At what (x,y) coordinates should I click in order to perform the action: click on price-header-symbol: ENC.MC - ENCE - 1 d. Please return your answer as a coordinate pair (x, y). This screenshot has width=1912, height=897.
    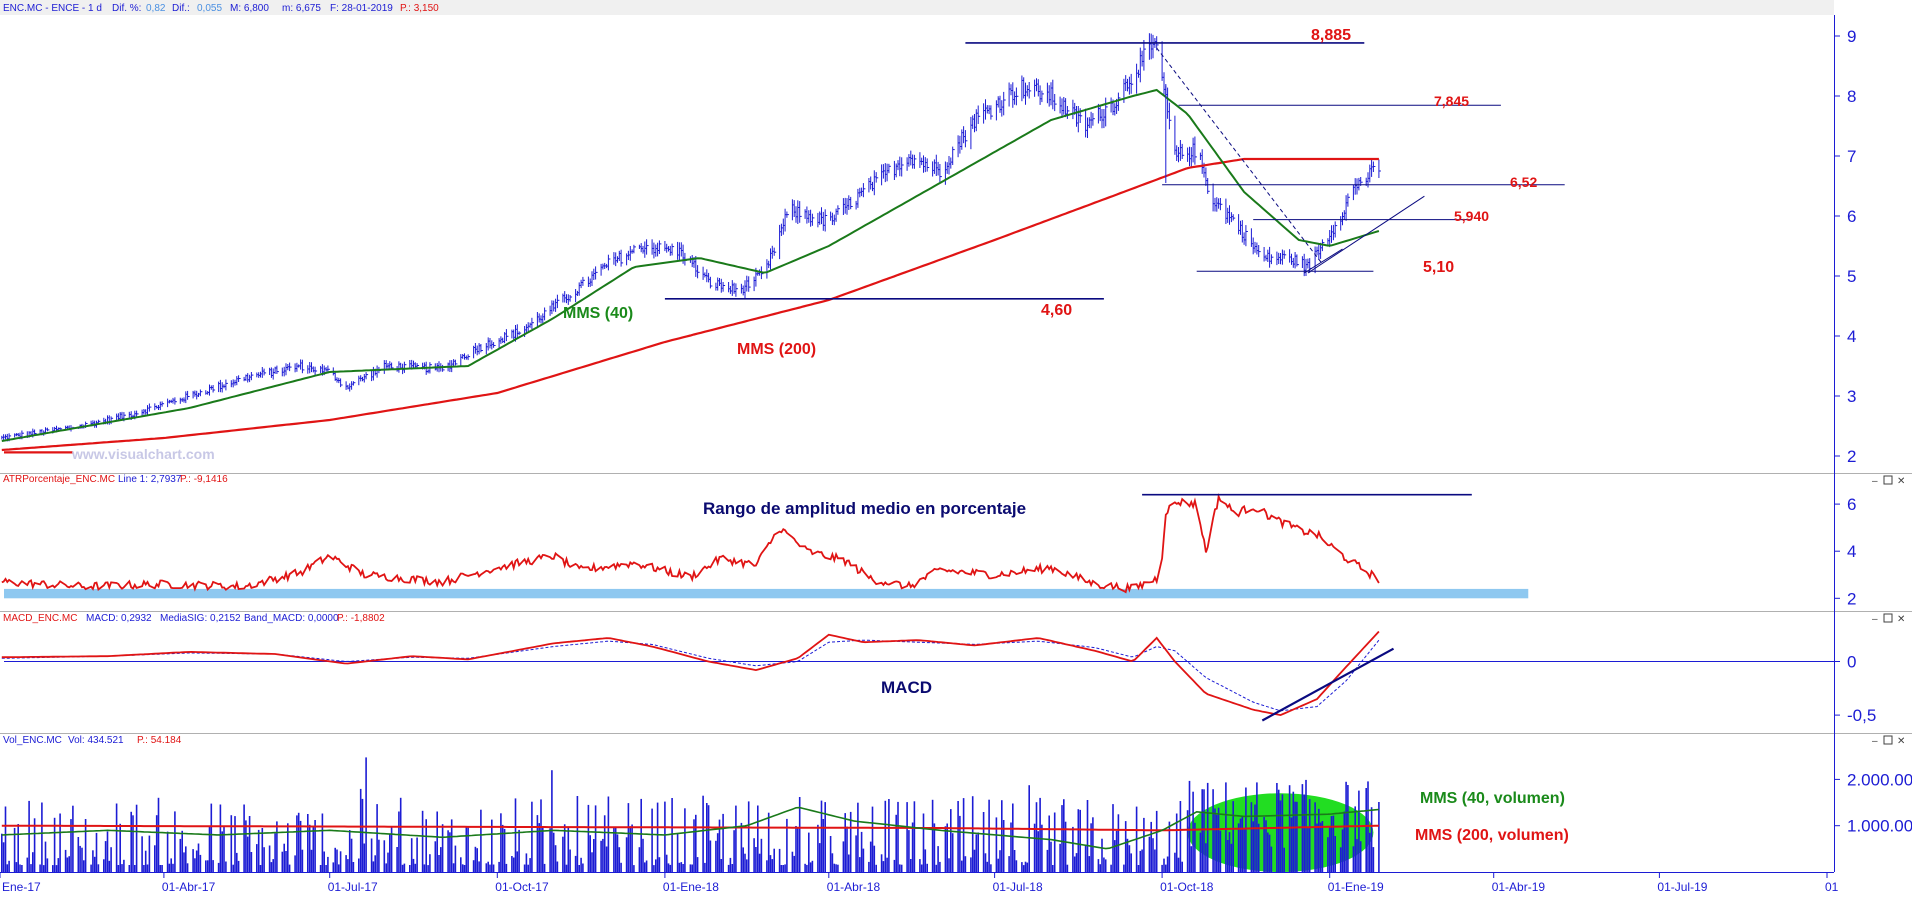
    Looking at the image, I should click on (52, 8).